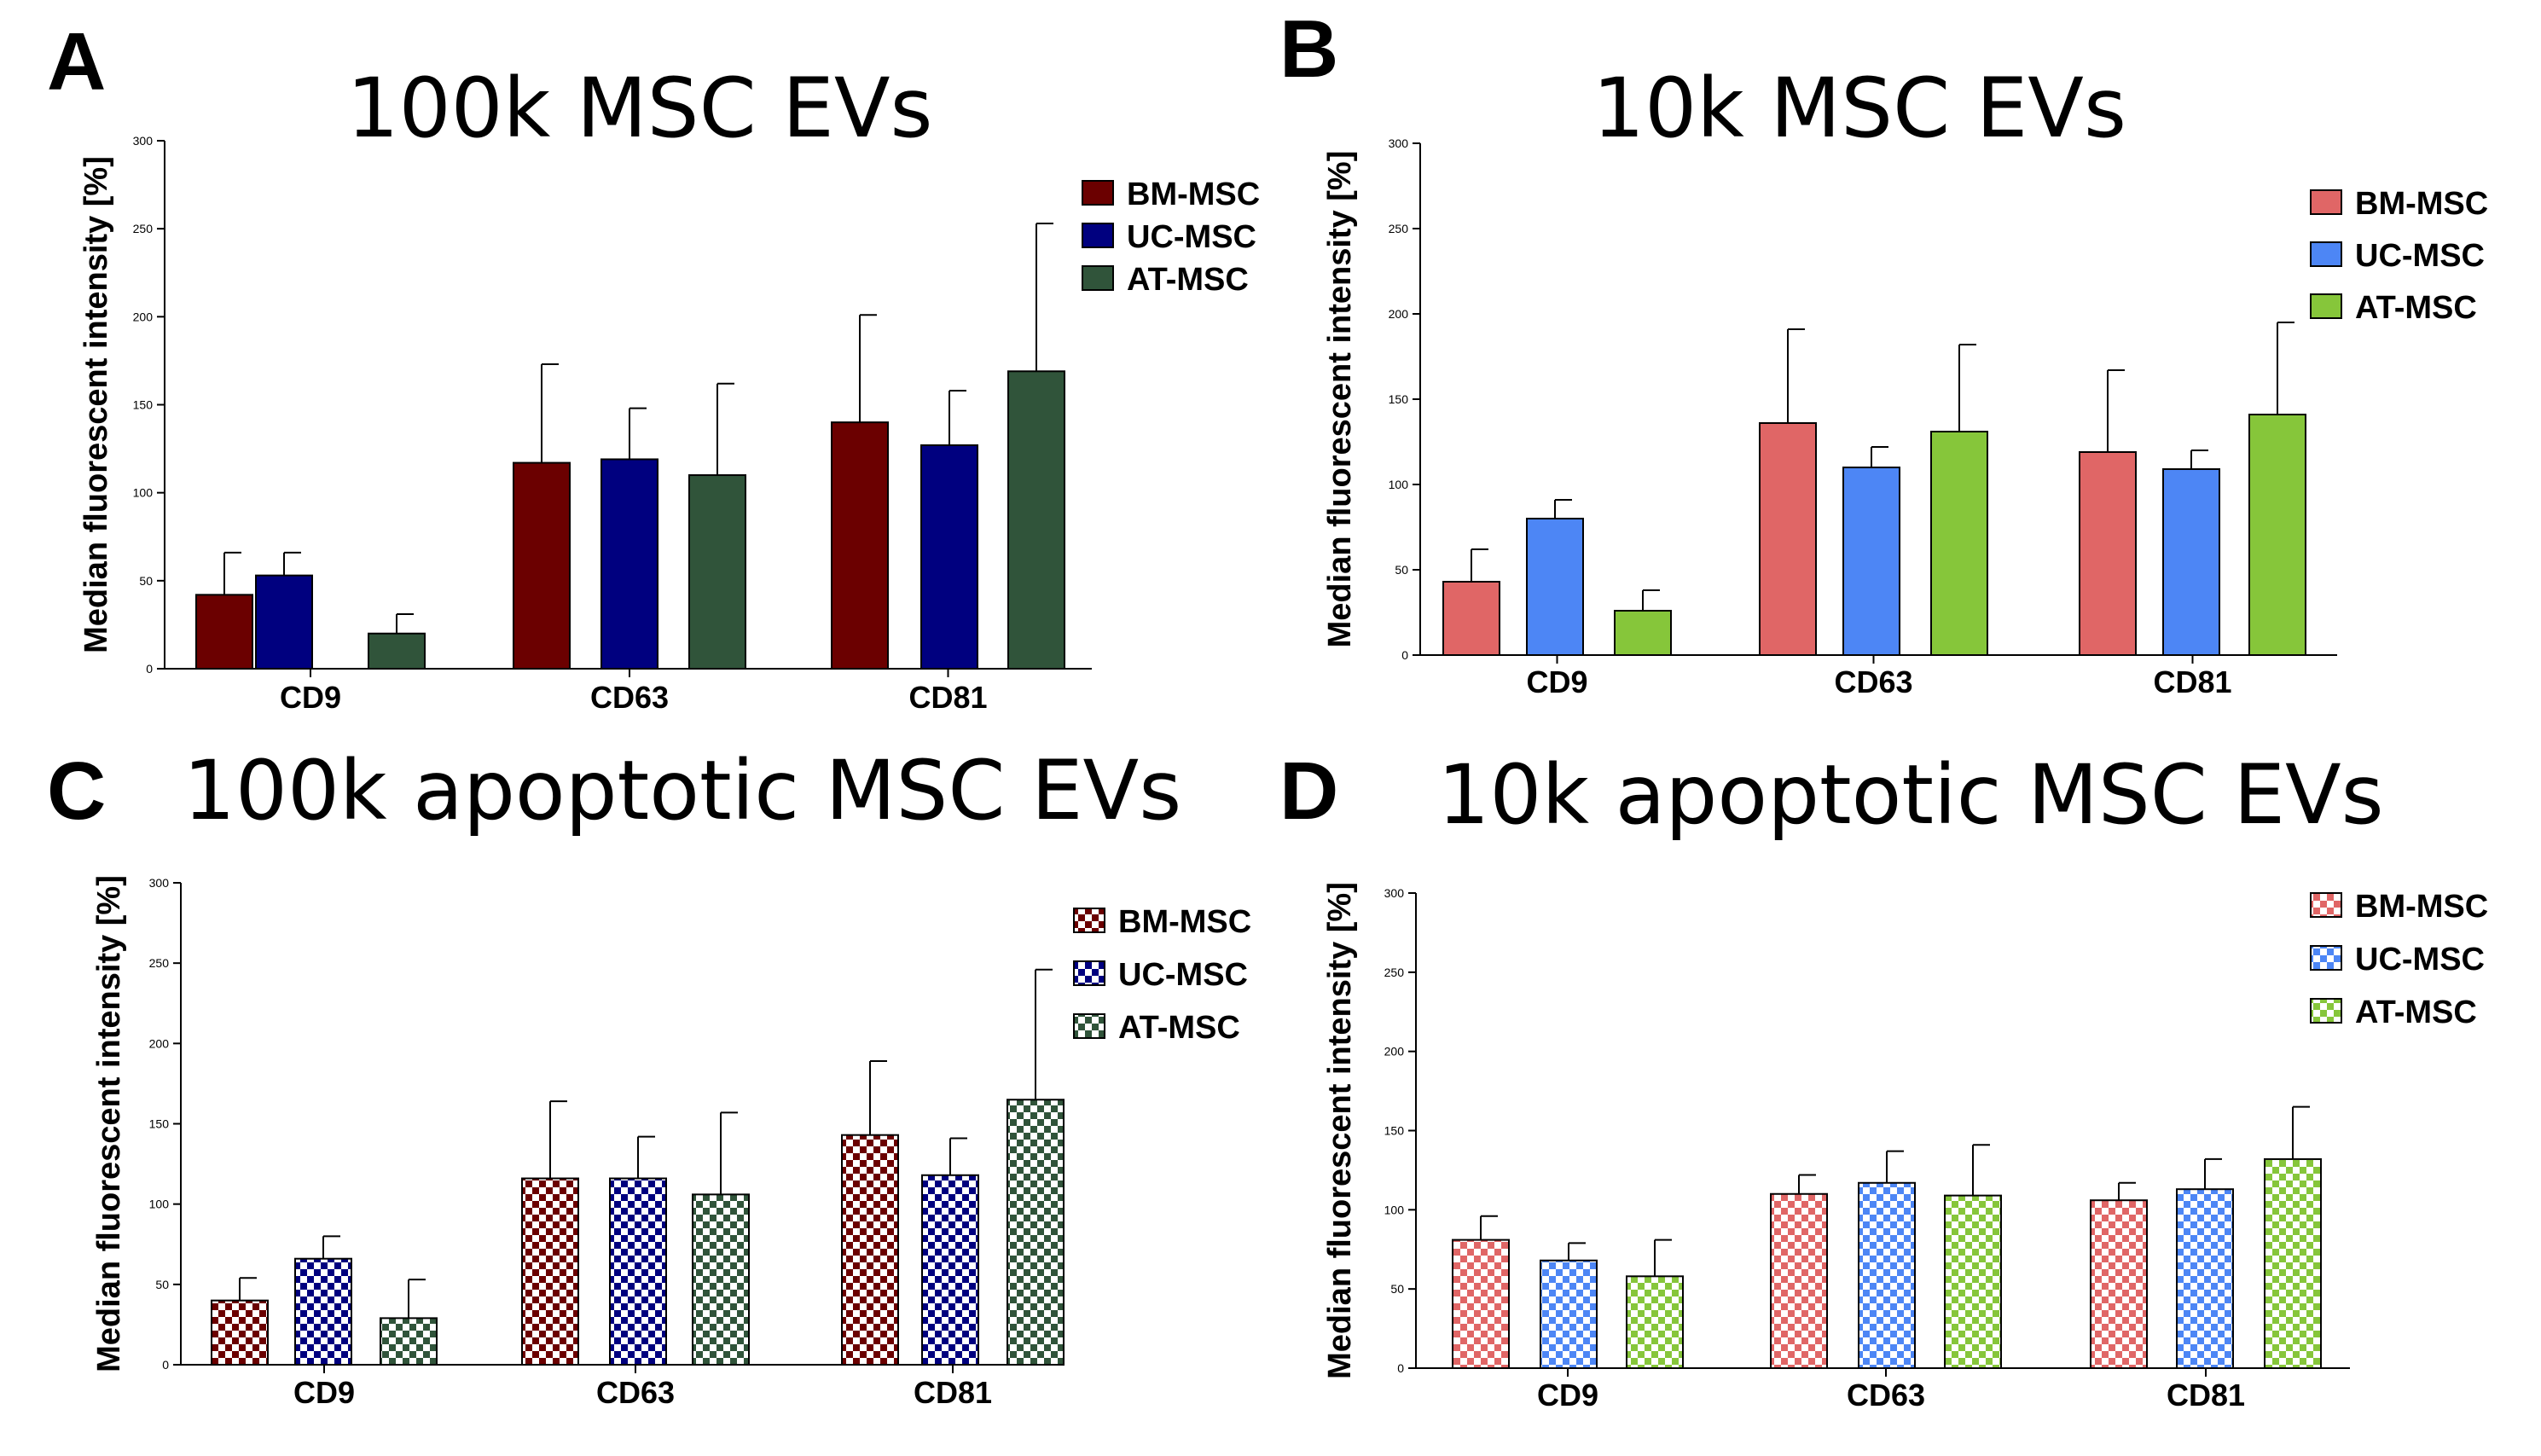 Image resolution: width=2541 pixels, height=1456 pixels. What do you see at coordinates (1859, 108) in the screenshot?
I see `panel-title: 10k MSC EVs` at bounding box center [1859, 108].